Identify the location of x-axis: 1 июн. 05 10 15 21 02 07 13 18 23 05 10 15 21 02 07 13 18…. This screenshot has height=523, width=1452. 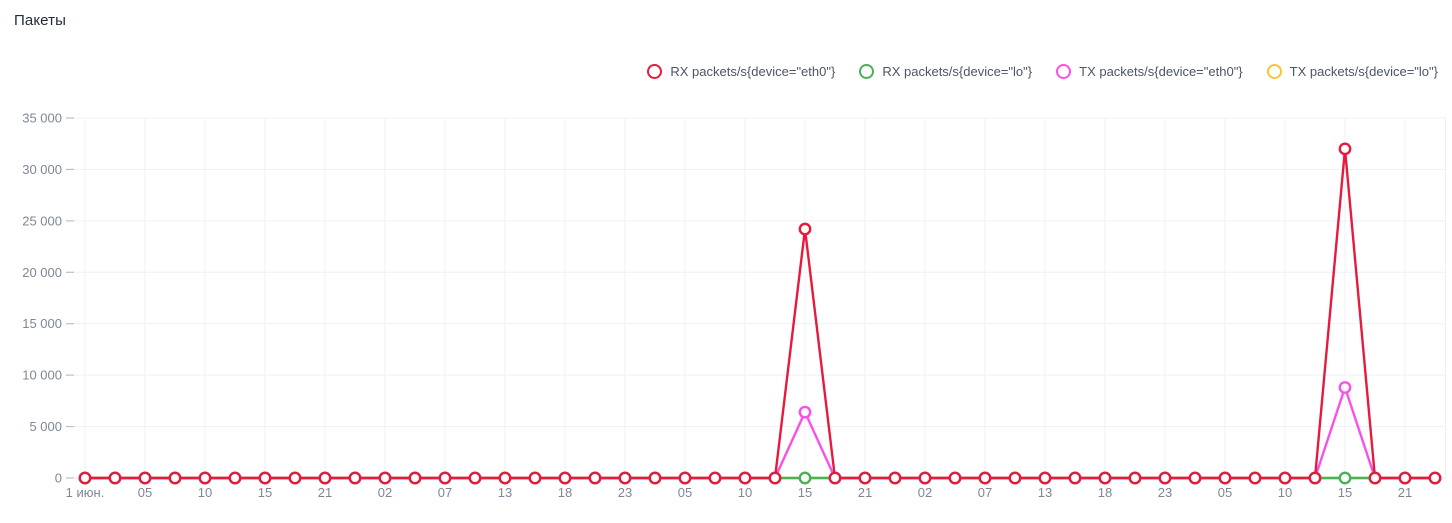
(739, 492).